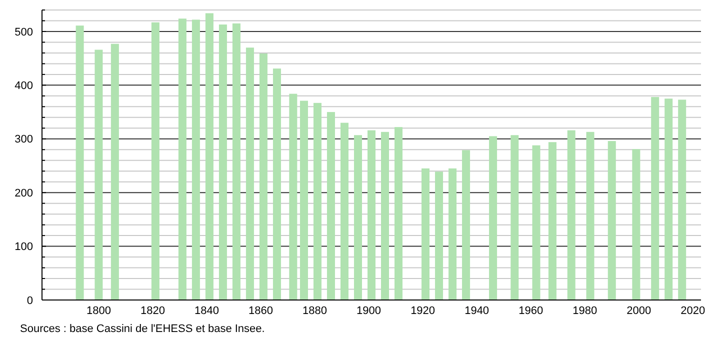 This screenshot has height=340, width=710. Describe the element at coordinates (23, 86) in the screenshot. I see `y-tick-label: 400` at that location.